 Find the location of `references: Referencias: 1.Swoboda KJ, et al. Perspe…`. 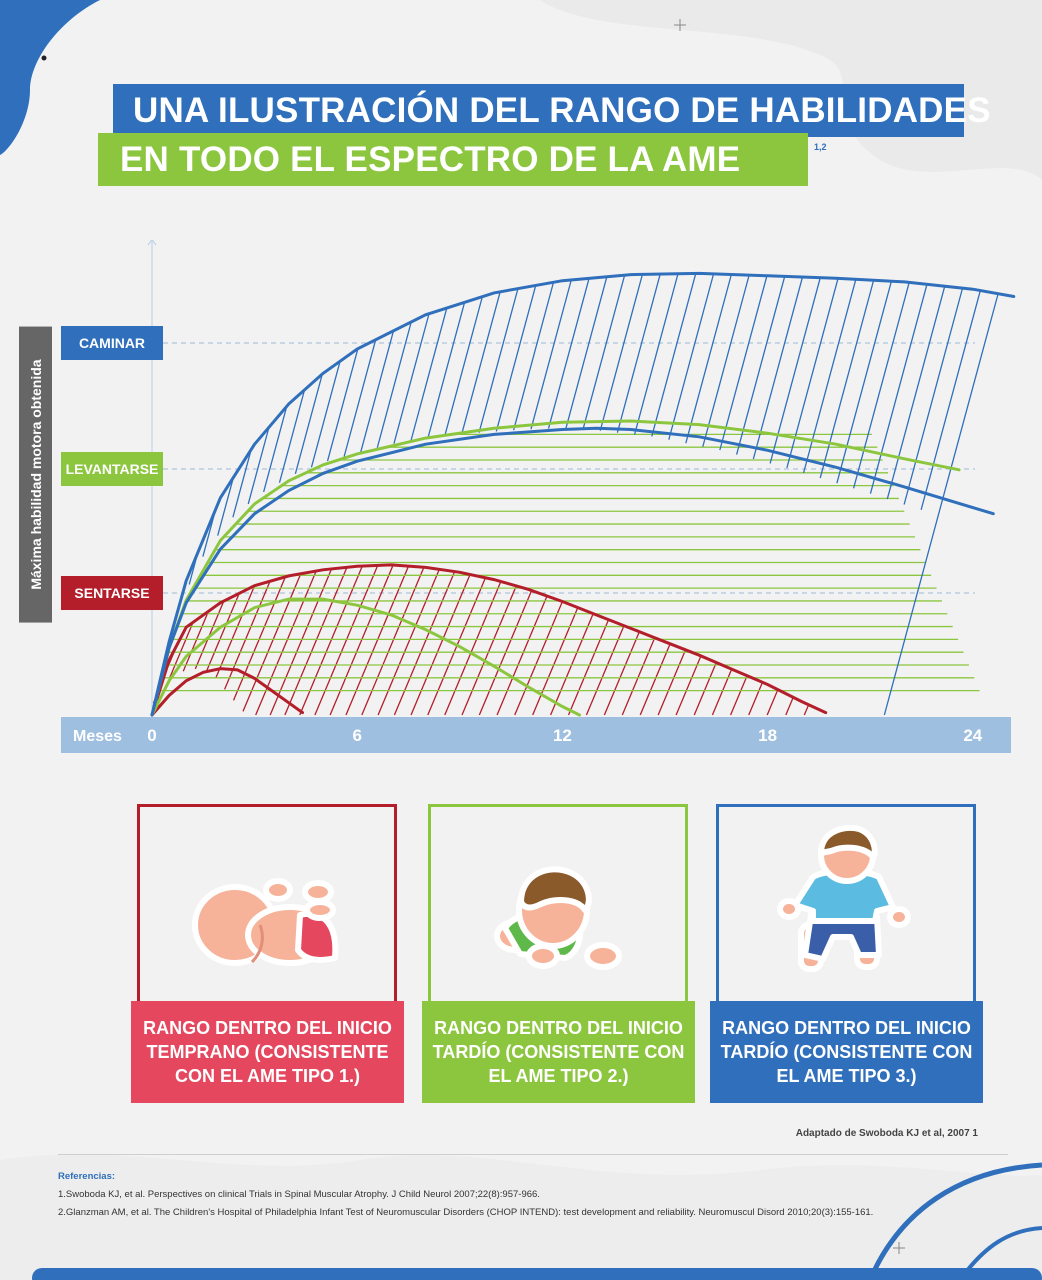

references: Referencias: 1.Swoboda KJ, et al. Perspe… is located at coordinates (465, 1195).